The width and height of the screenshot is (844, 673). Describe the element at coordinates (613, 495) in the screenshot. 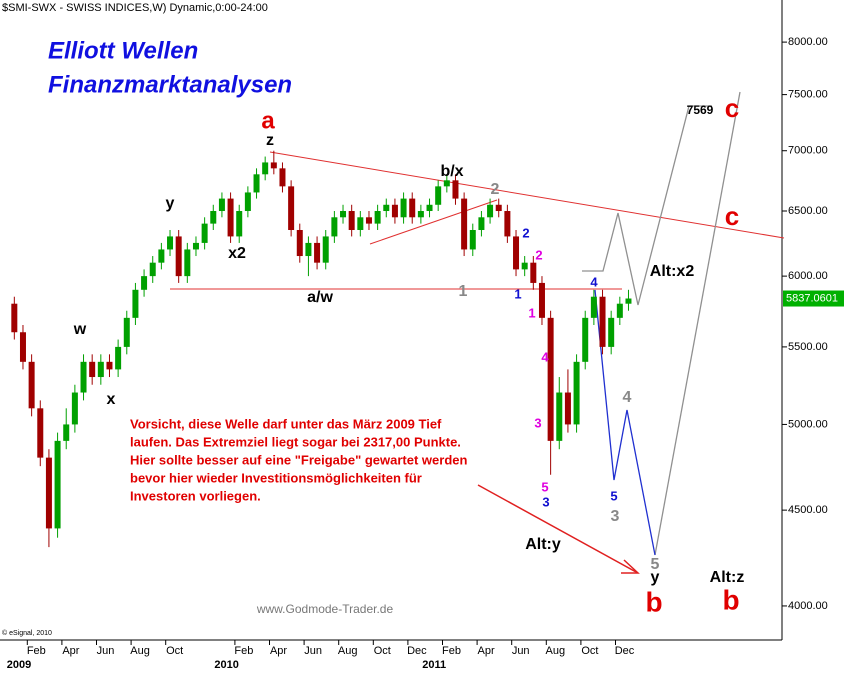

I see `annotation: 5` at that location.